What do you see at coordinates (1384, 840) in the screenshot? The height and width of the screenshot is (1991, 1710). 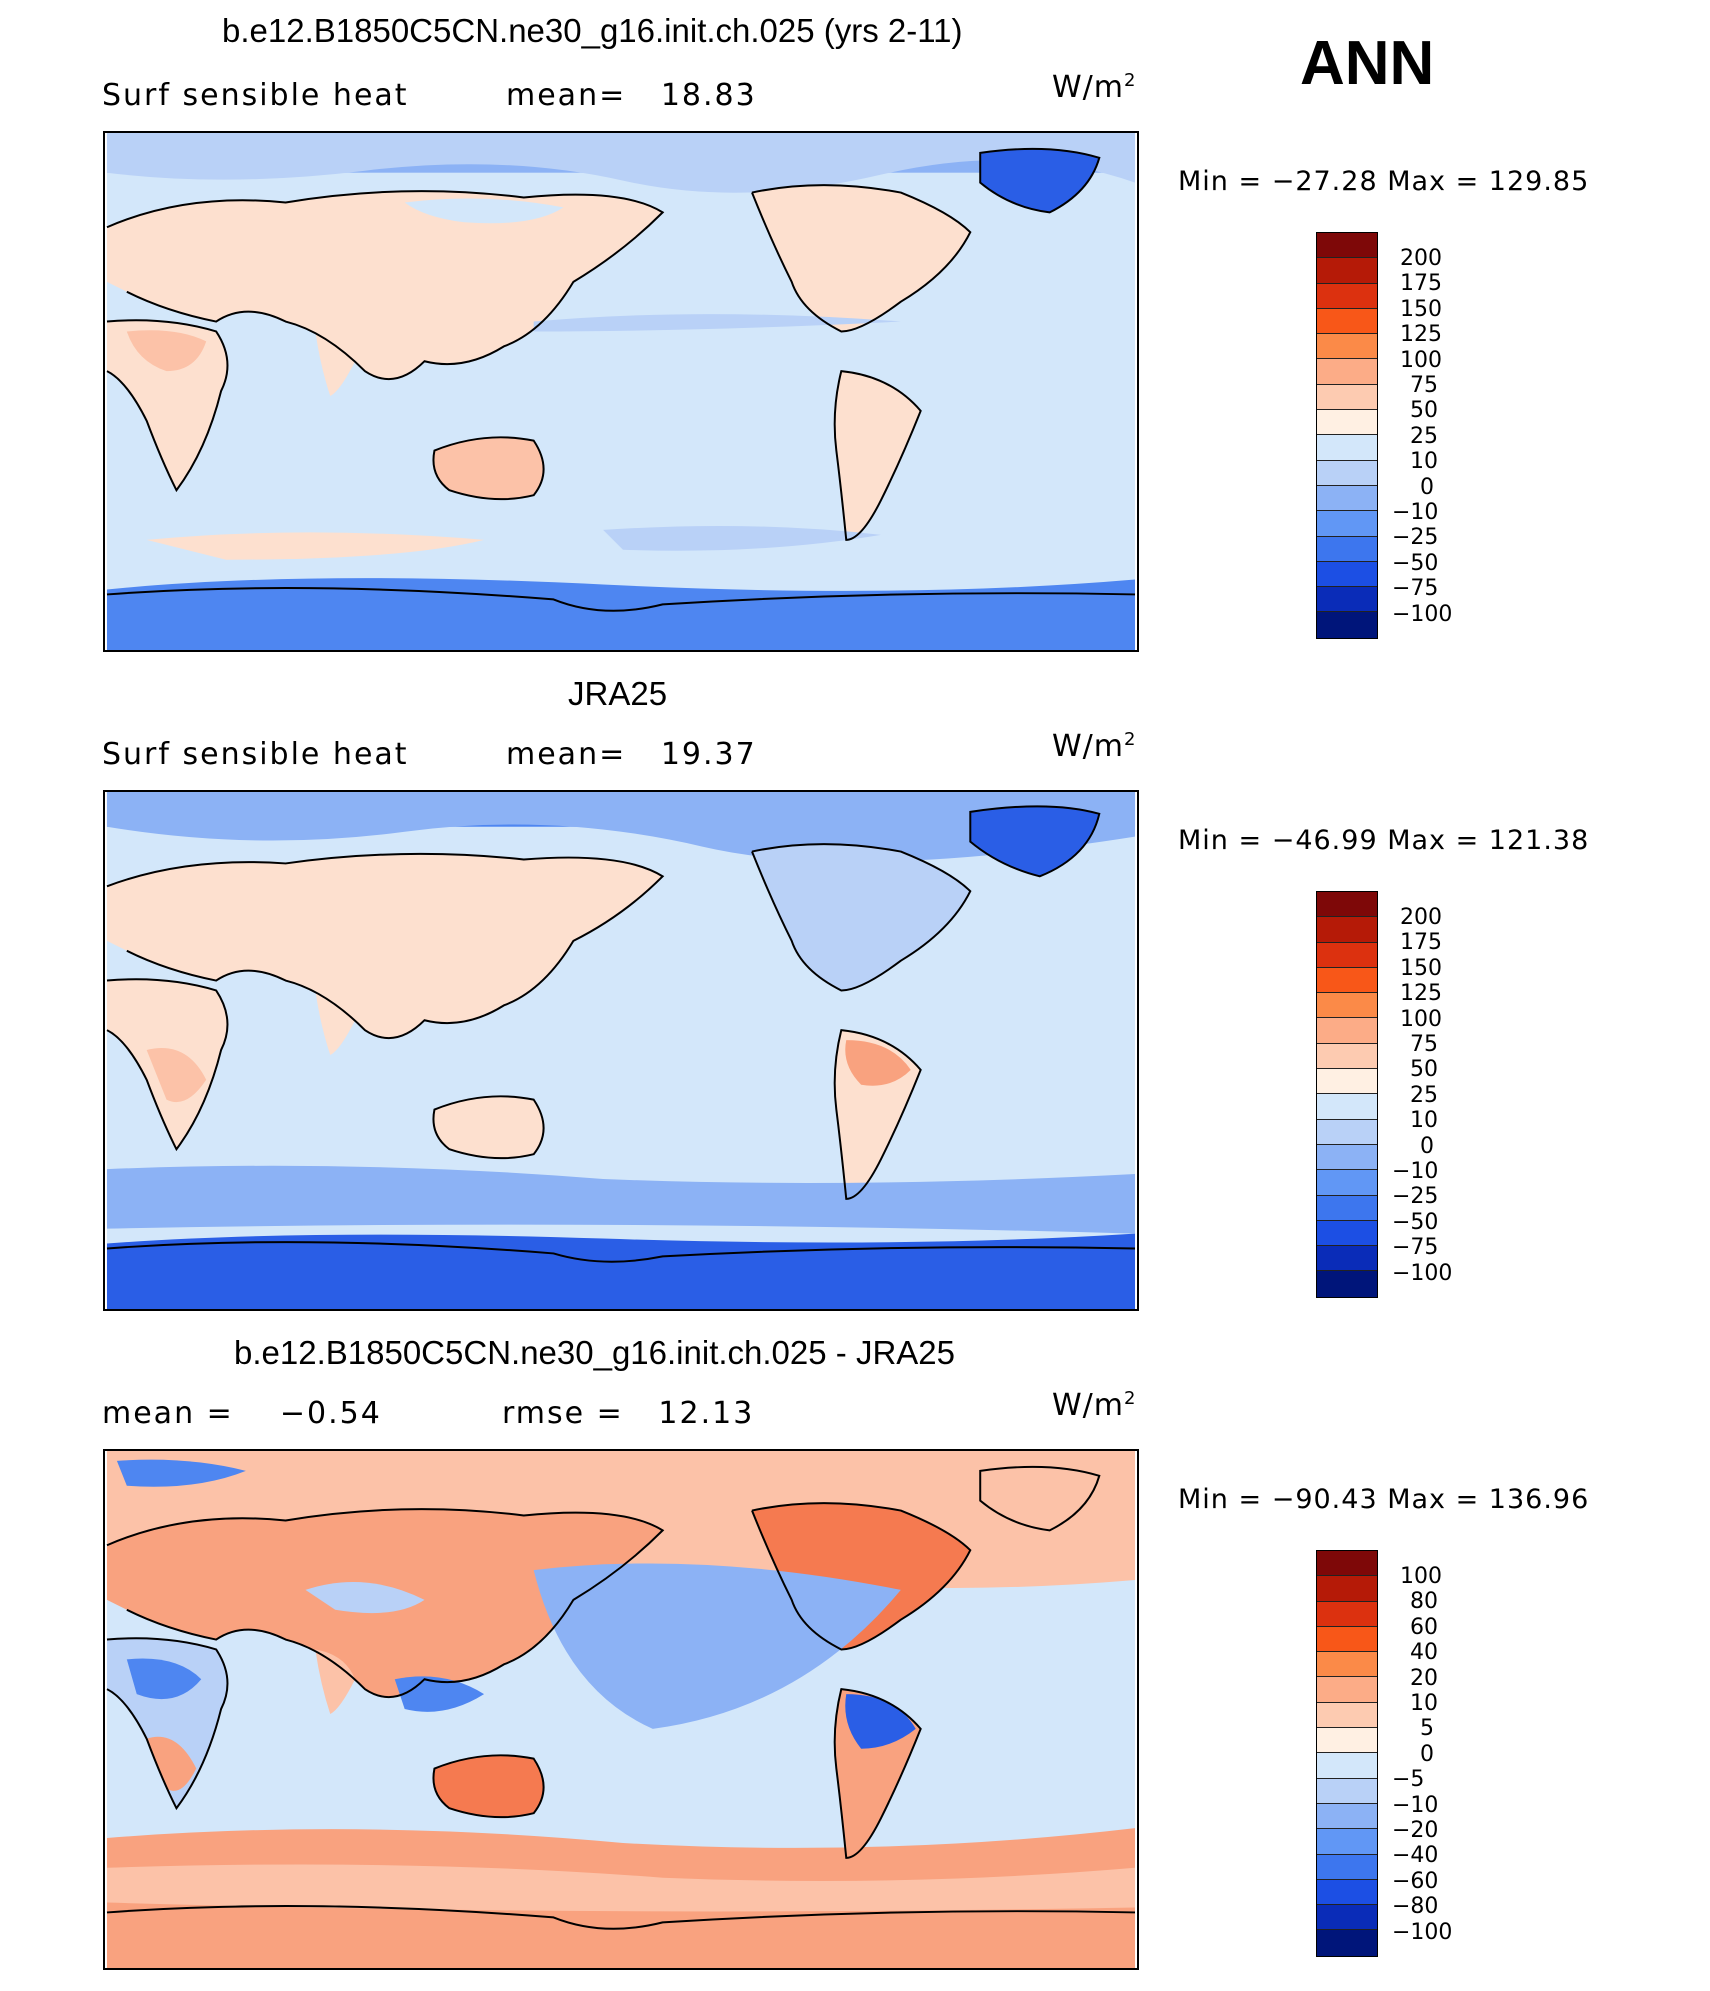 I see `panel2-minmax: Min = −46.99 Max = 121.38` at bounding box center [1384, 840].